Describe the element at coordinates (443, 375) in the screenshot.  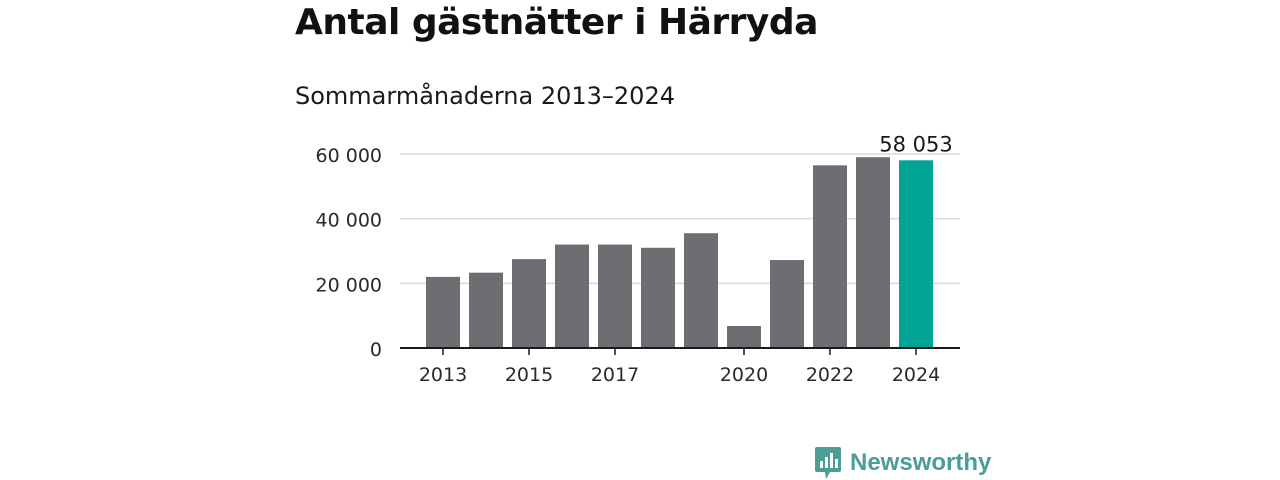
I see `x-tick-label: 2013` at that location.